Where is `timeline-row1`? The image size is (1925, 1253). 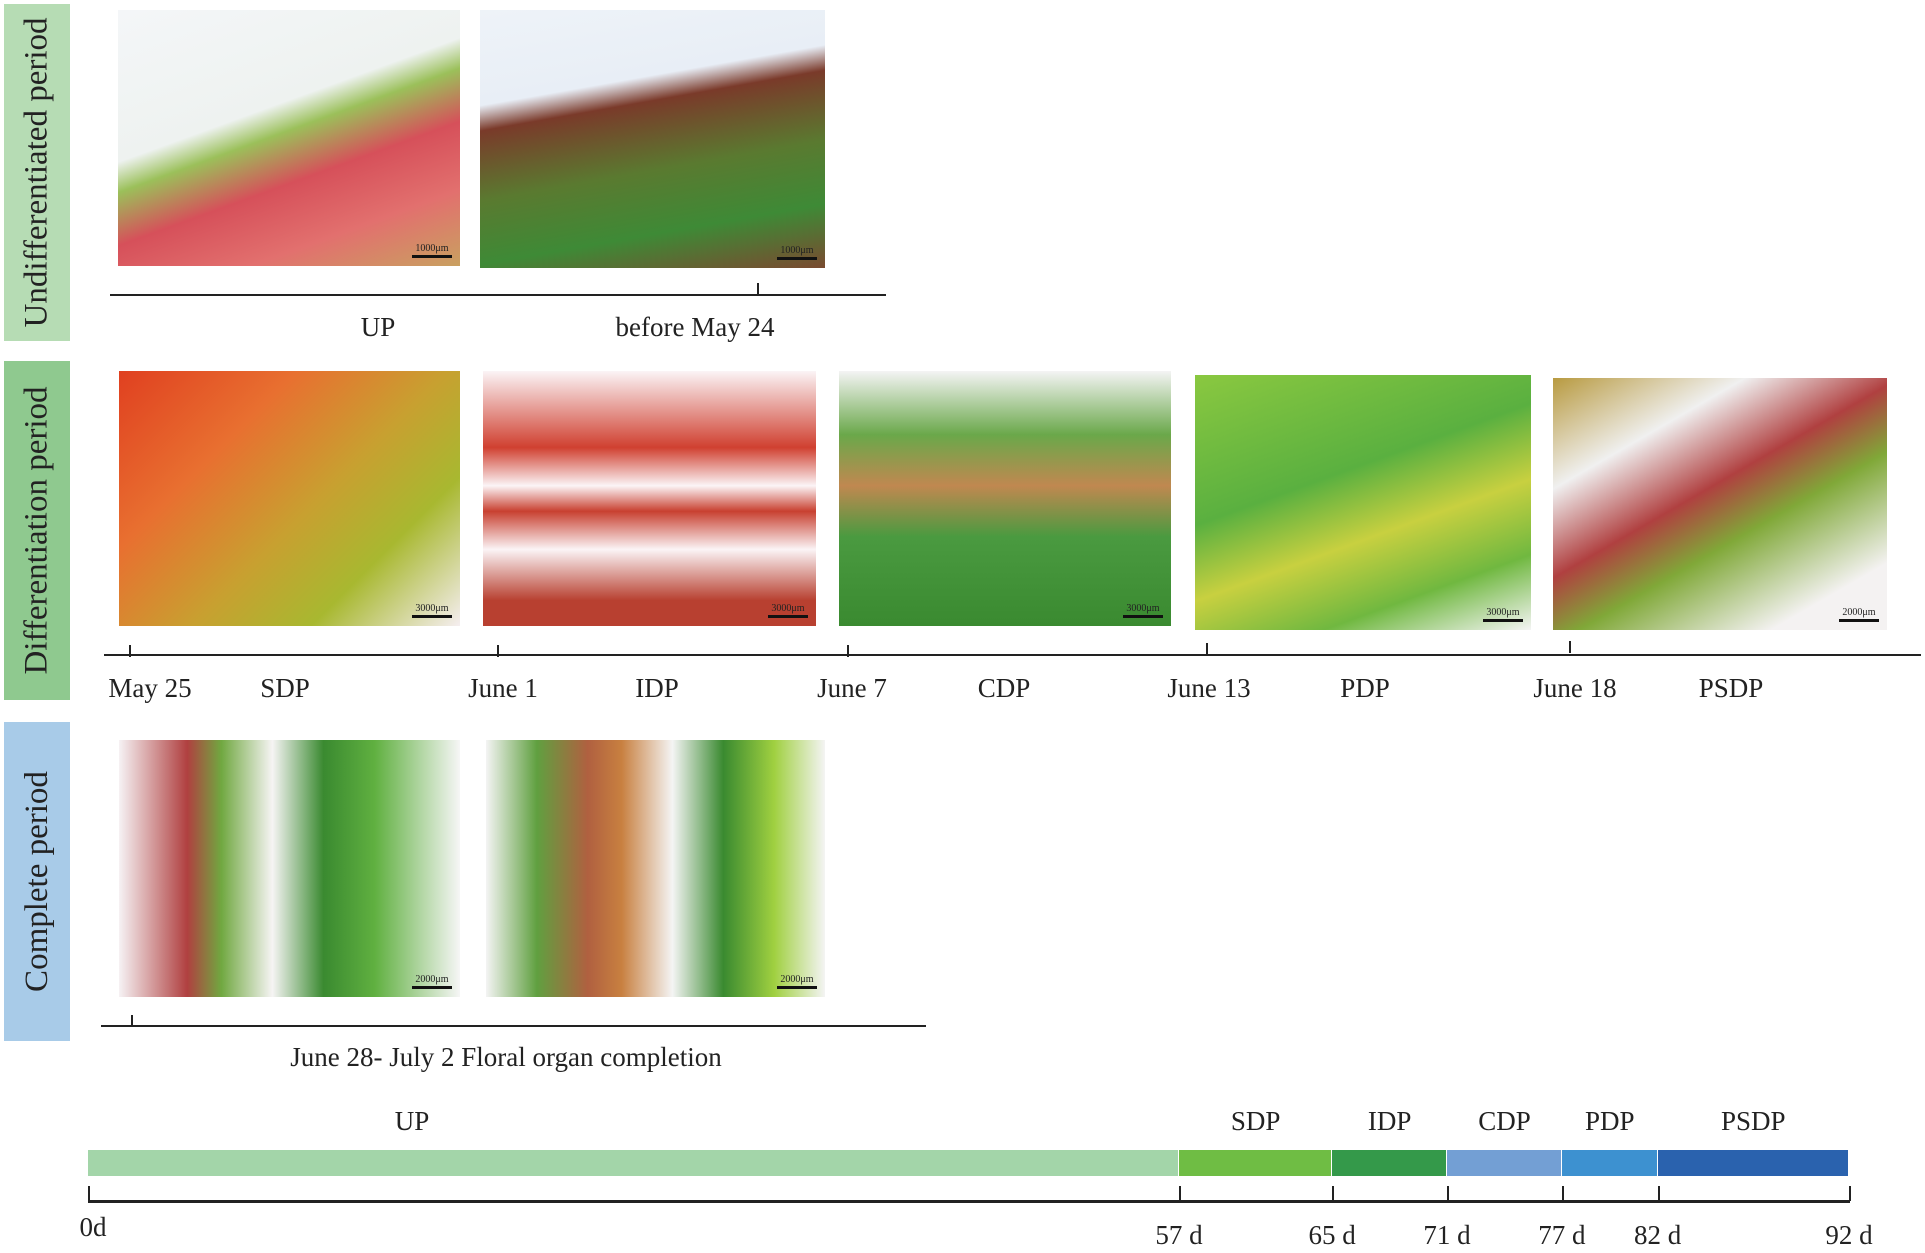
timeline-row1 is located at coordinates (498, 295).